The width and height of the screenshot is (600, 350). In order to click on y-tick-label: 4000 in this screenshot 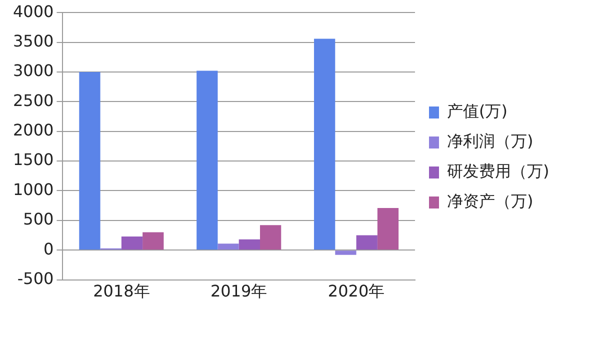, I will do `click(33, 11)`.